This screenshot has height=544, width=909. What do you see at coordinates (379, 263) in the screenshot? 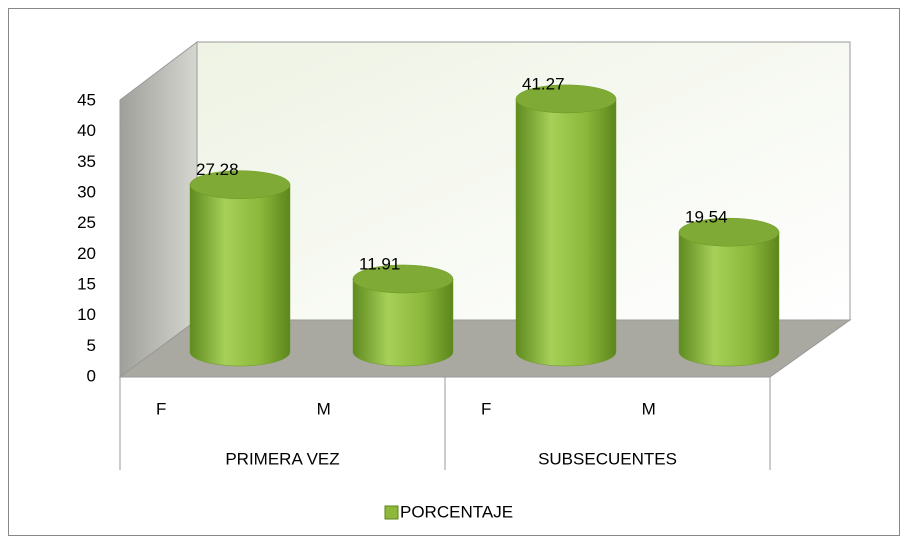
I see `data-label: 11.91` at bounding box center [379, 263].